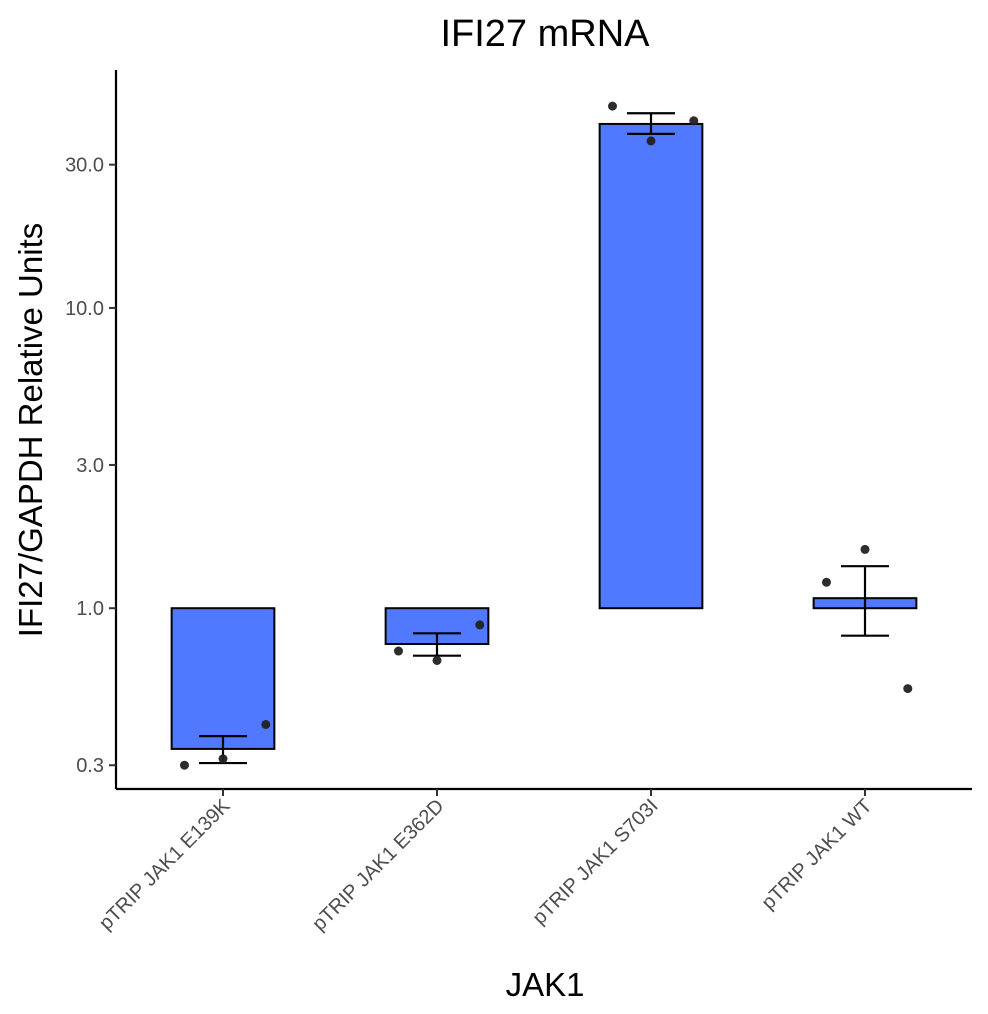 The height and width of the screenshot is (1014, 988). Describe the element at coordinates (165, 865) in the screenshot. I see `x-tick-label: pTRIP JAK1 E139K` at that location.